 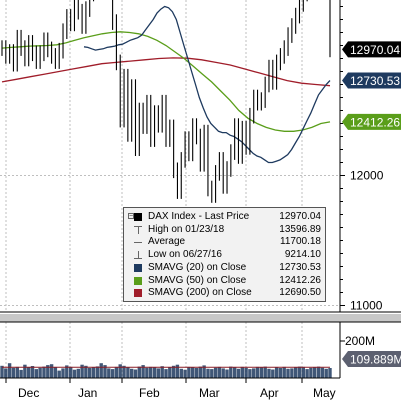 What do you see at coordinates (324, 393) in the screenshot?
I see `xtick-label-may: May` at bounding box center [324, 393].